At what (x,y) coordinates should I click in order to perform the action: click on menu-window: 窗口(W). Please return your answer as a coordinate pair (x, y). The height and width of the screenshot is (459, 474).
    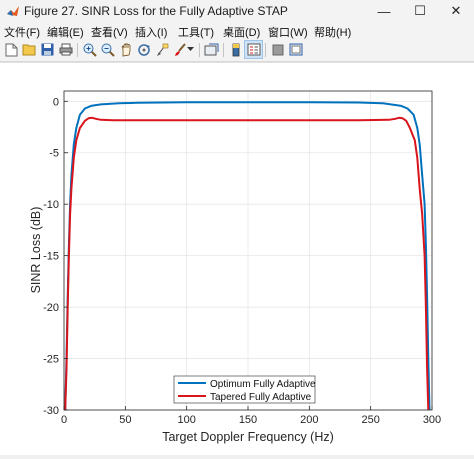
    Looking at the image, I should click on (288, 33).